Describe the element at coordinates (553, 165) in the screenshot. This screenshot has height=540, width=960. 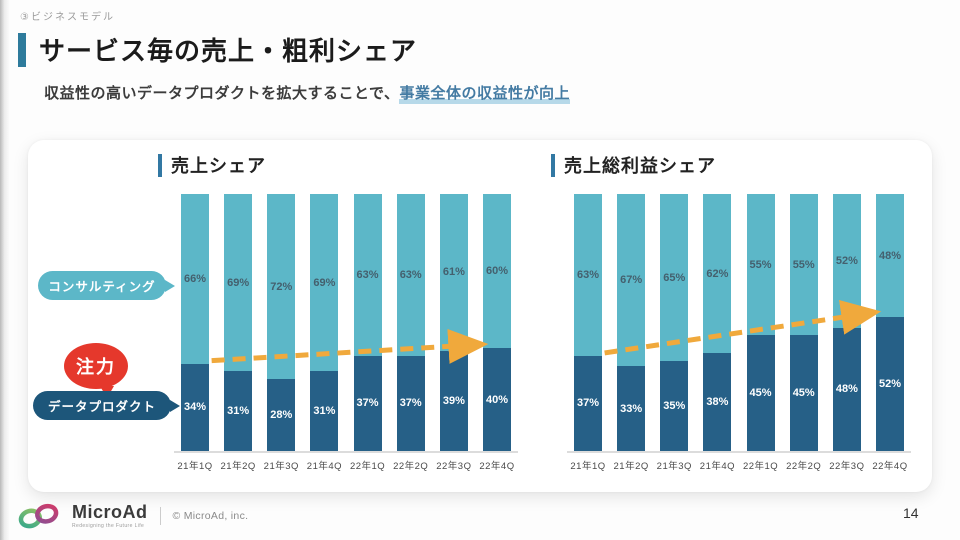
I see `chart-title-accent` at that location.